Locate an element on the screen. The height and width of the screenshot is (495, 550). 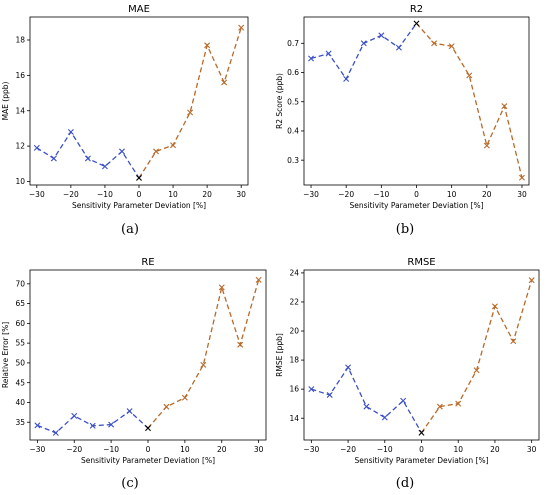
caption-b: (b) is located at coordinates (405, 229).